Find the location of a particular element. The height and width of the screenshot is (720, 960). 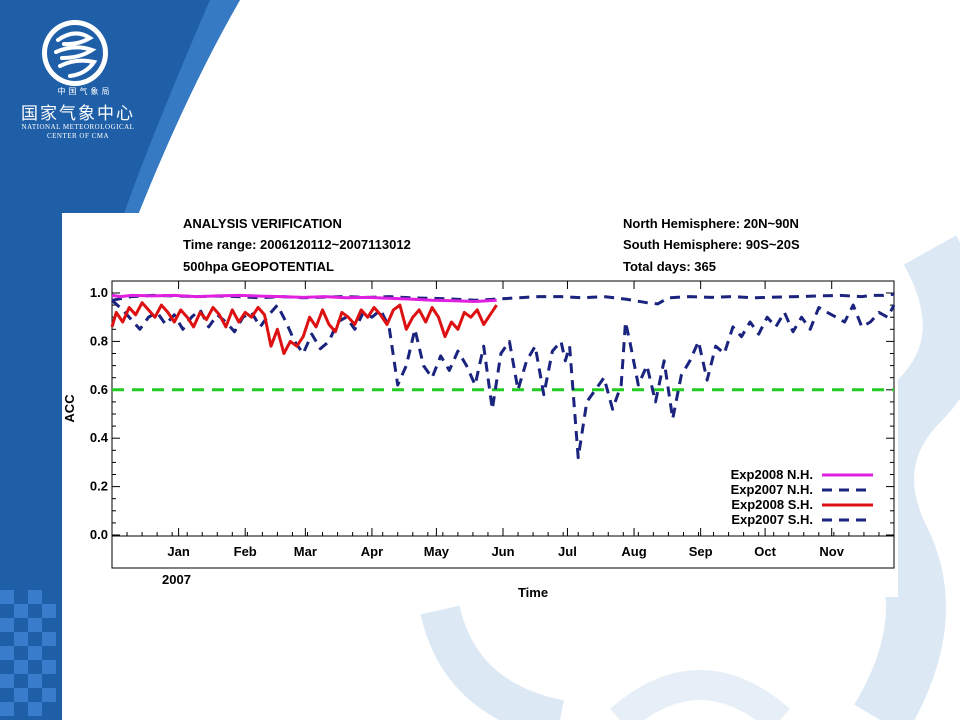

x-axis-label: Time is located at coordinates (533, 591).